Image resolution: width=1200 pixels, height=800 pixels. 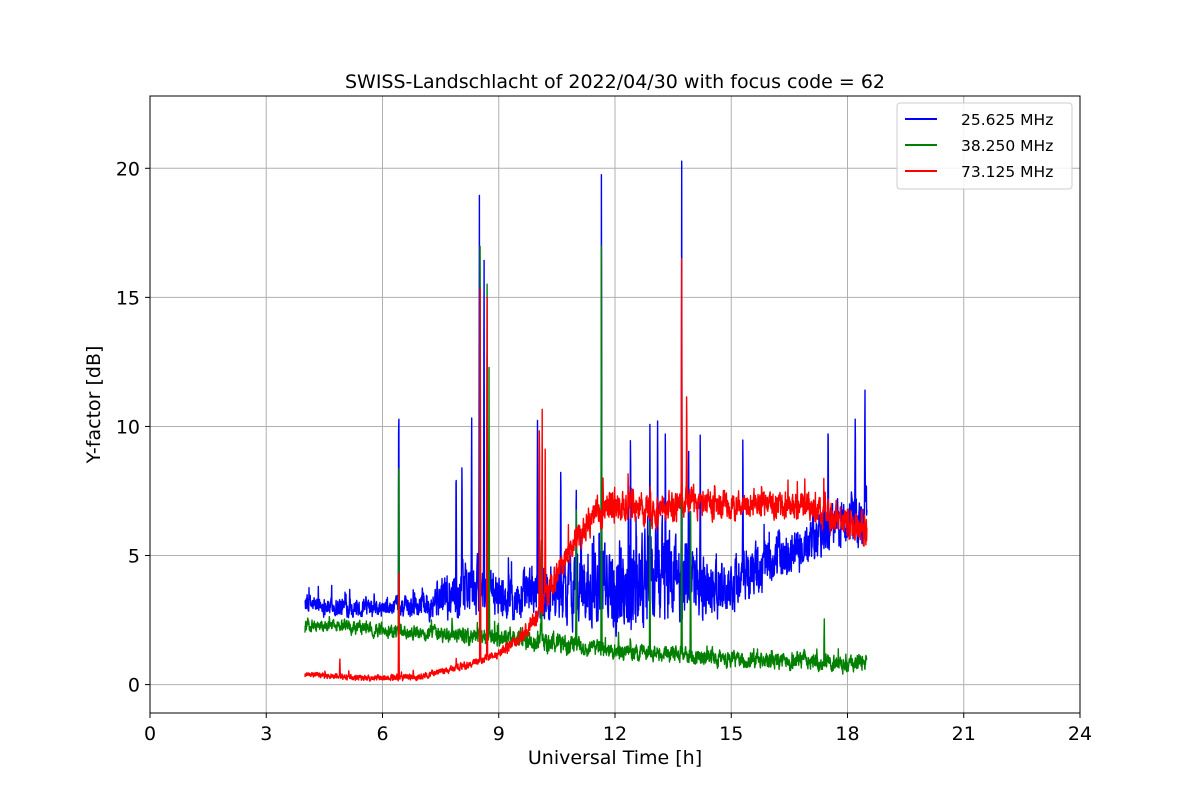 What do you see at coordinates (499, 734) in the screenshot?
I see `x-tick-label: 9` at bounding box center [499, 734].